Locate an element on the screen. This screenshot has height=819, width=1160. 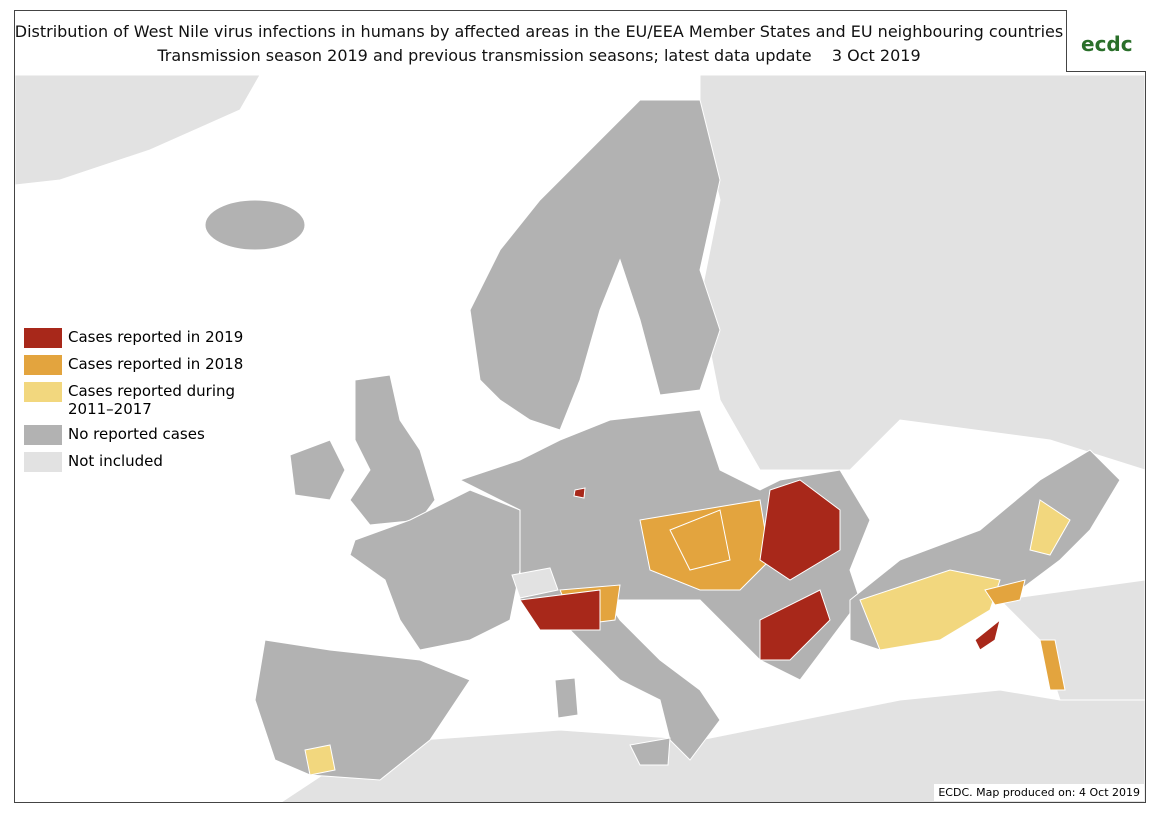
legend-label: Cases reported in 2019 is located at coordinates (156, 337).